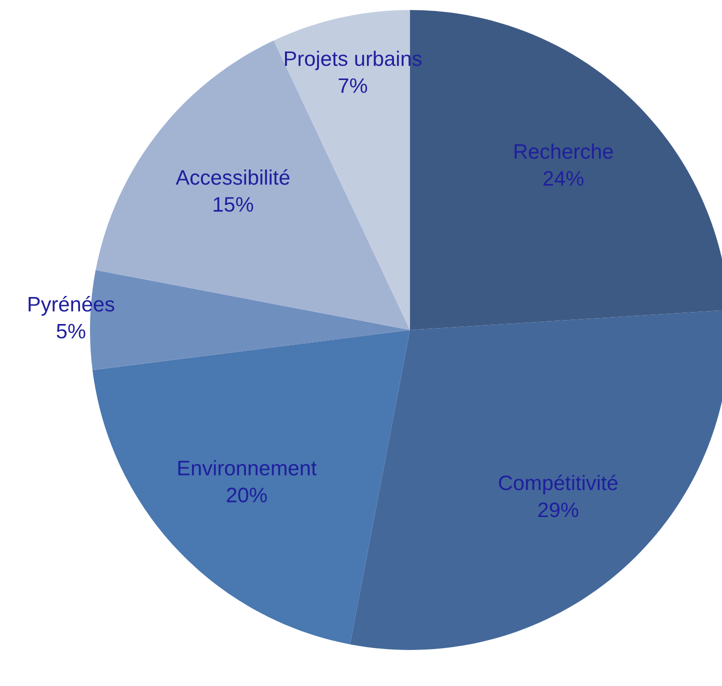 Image resolution: width=722 pixels, height=686 pixels. What do you see at coordinates (558, 510) in the screenshot?
I see `data-label: 29%` at bounding box center [558, 510].